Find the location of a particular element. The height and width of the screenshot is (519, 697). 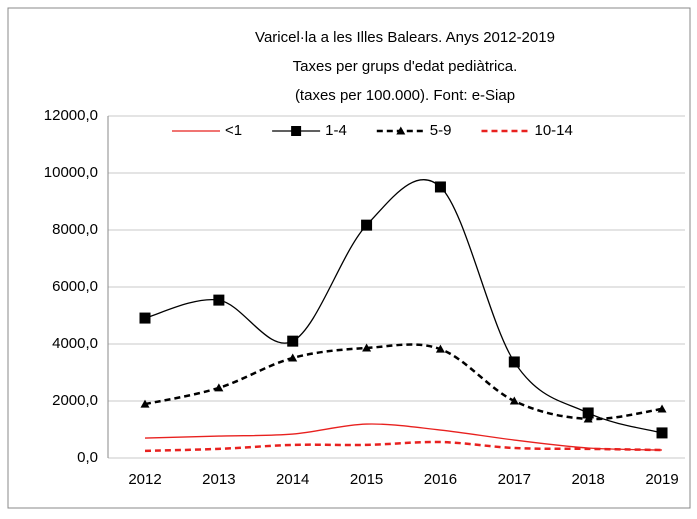

y-tick-label: 6000,0 is located at coordinates (75, 286).